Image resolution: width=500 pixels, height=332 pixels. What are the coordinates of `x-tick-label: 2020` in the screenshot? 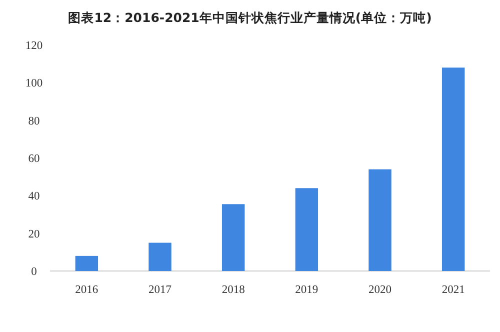 It's located at (380, 290).